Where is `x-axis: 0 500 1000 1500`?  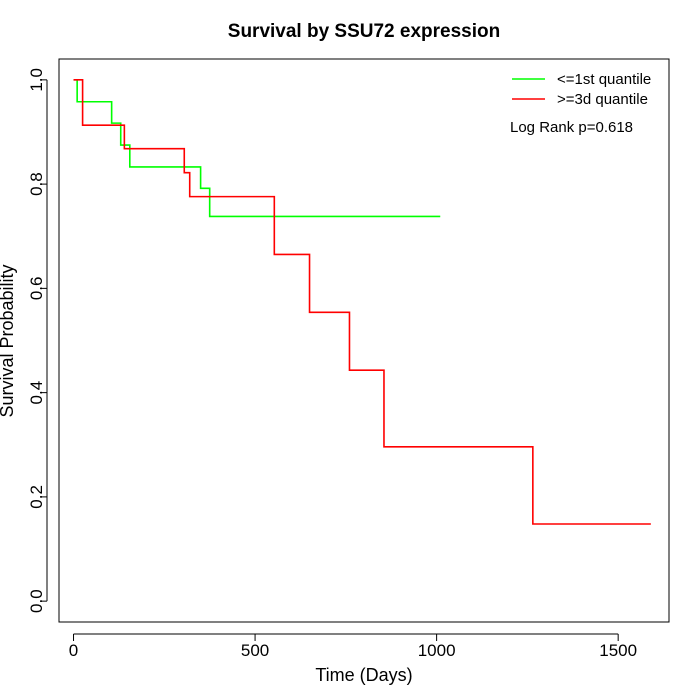
x-axis: 0 500 1000 1500 is located at coordinates (353, 646).